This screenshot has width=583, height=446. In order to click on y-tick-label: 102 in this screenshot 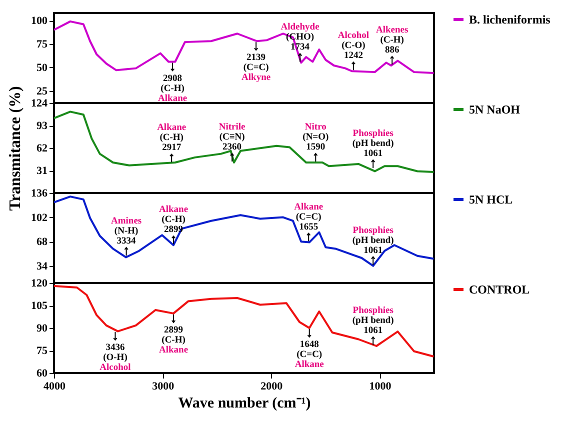, I will do `click(39, 218)`.